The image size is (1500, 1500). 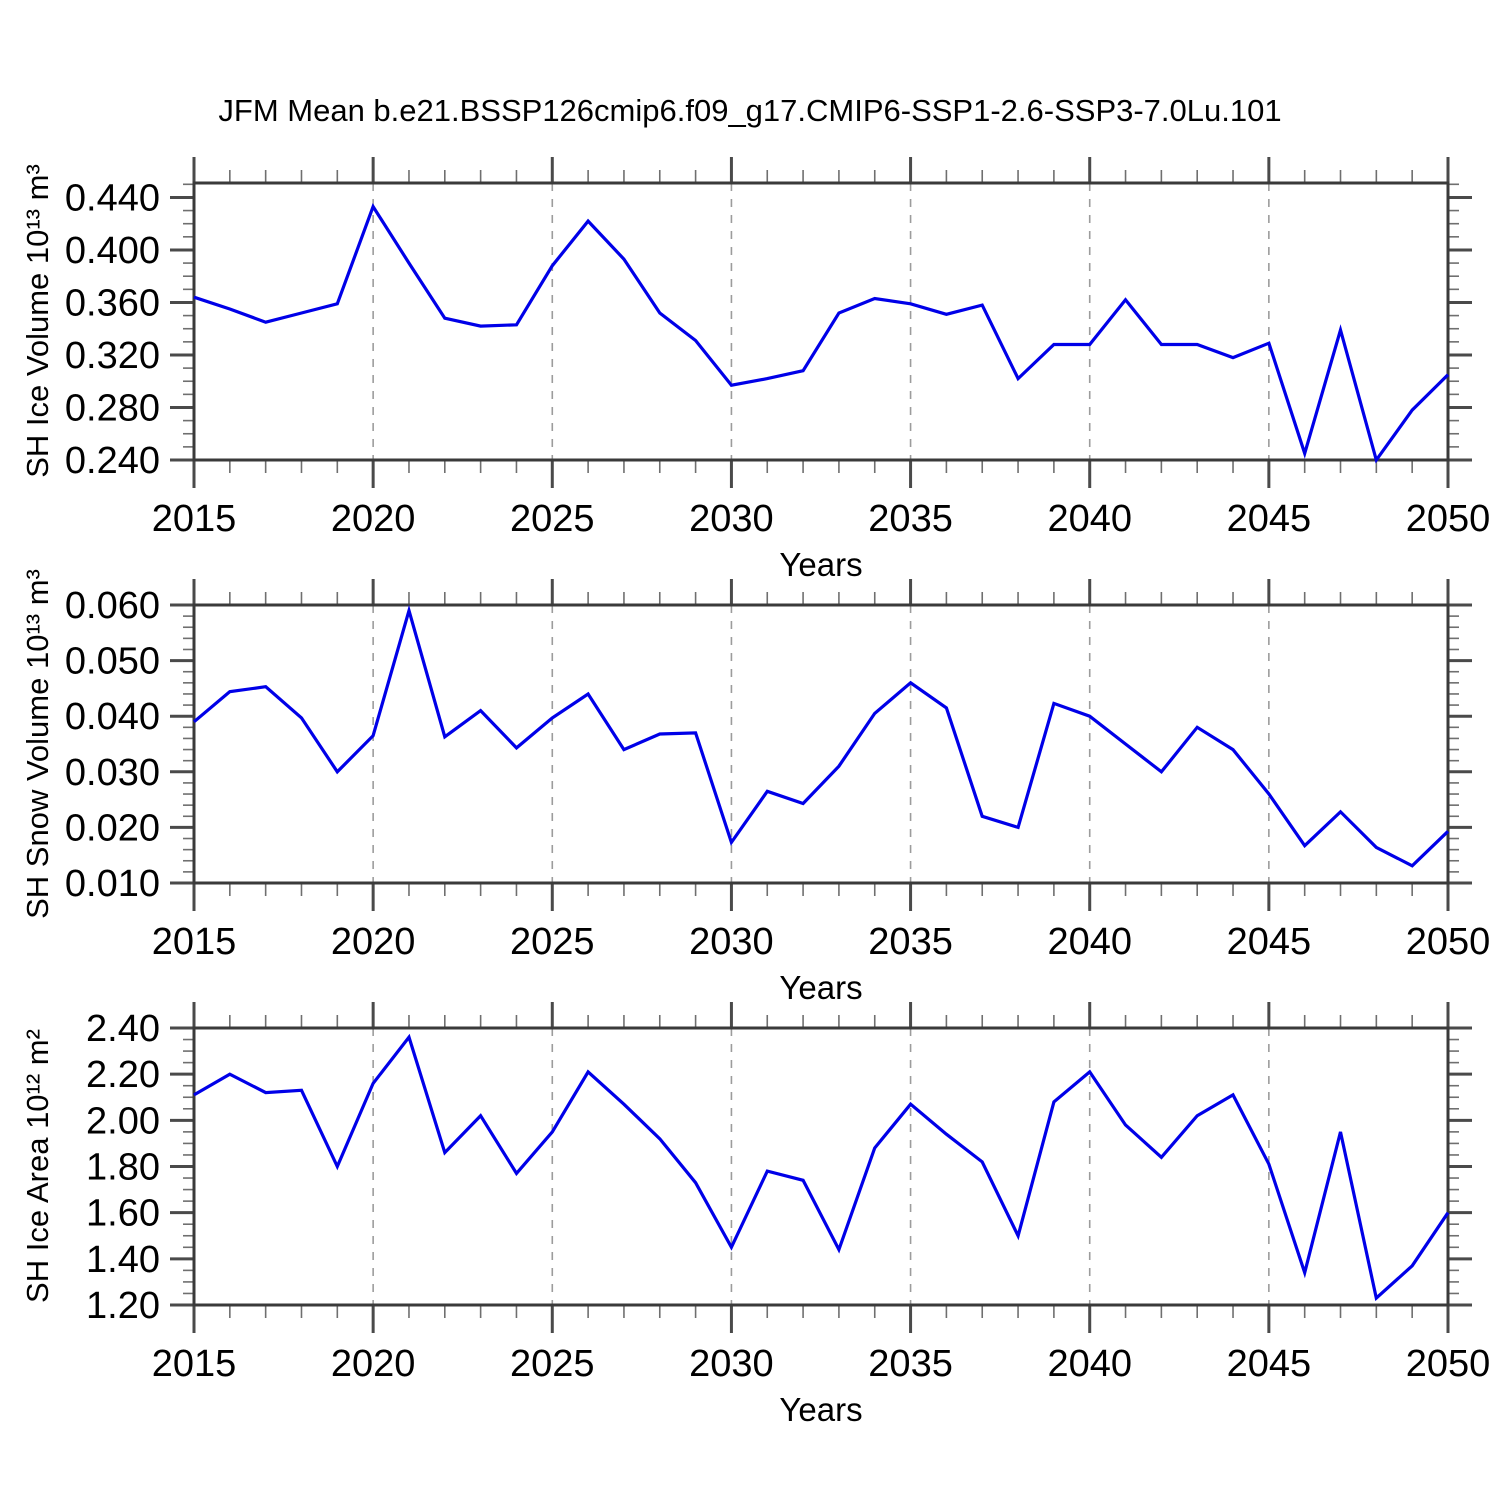 I want to click on y-tick-label: 0.240, so click(x=112, y=461).